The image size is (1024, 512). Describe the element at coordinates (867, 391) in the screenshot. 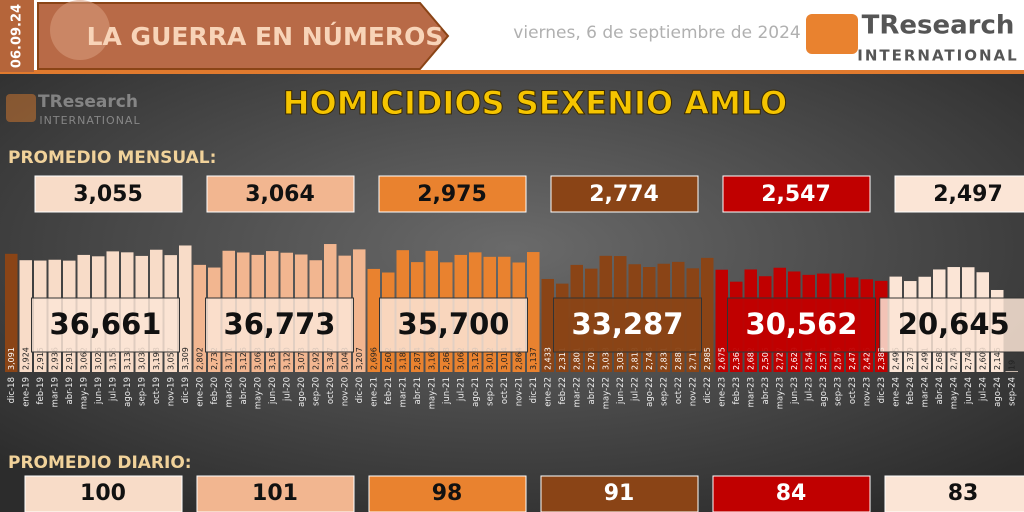

I see `month-label: nov-23` at that location.